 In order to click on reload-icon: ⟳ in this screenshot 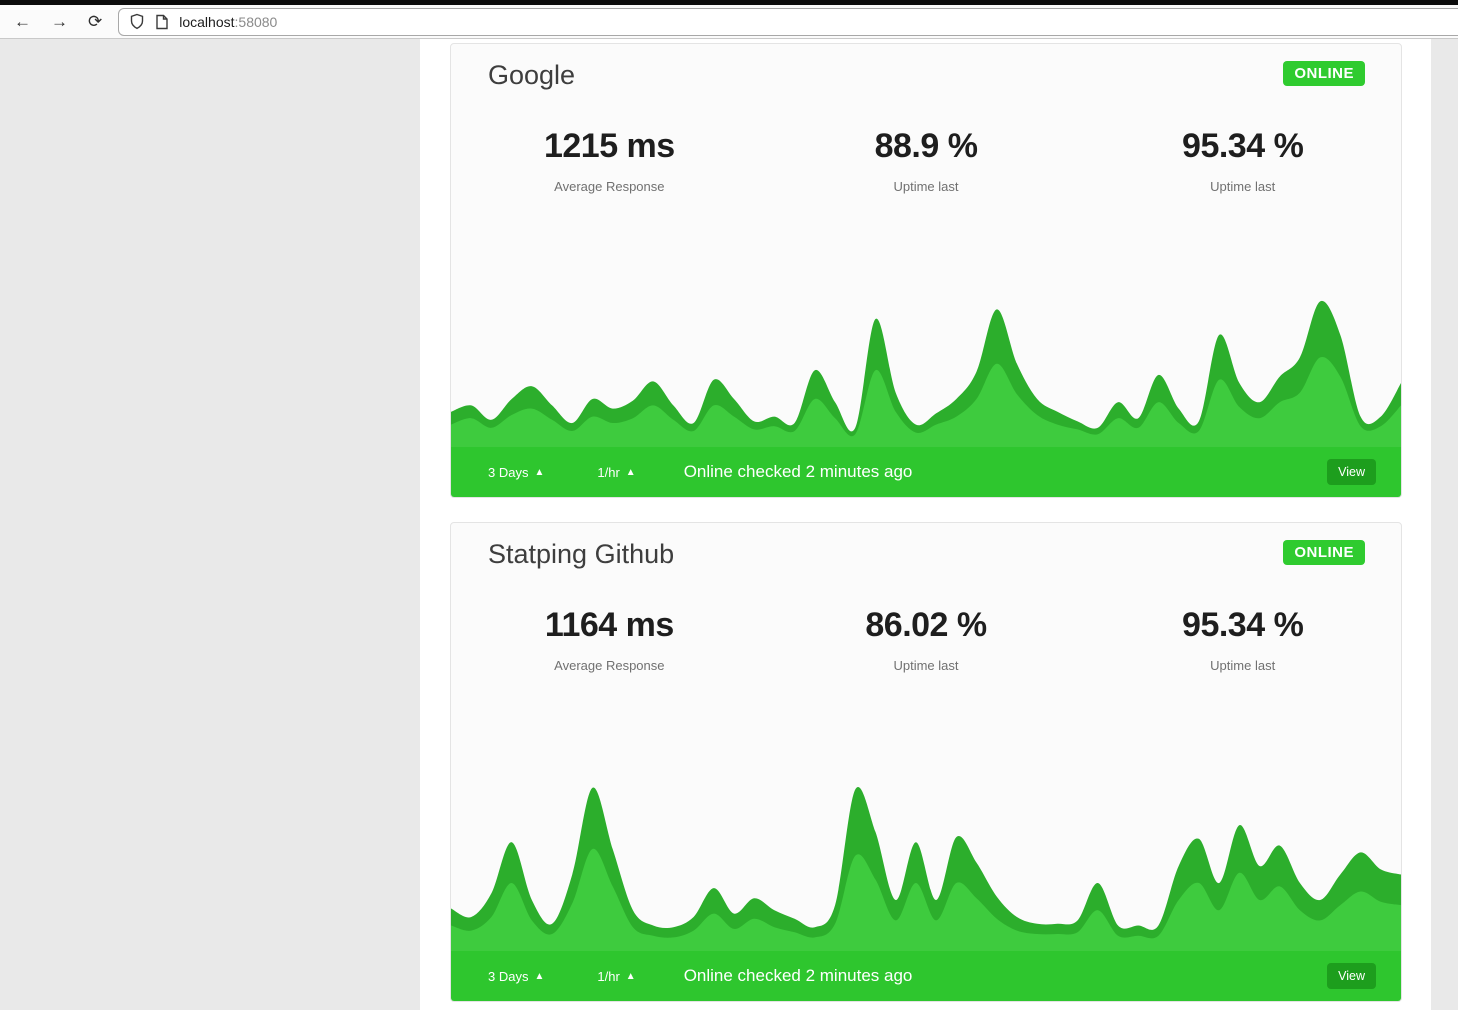, I will do `click(95, 21)`.